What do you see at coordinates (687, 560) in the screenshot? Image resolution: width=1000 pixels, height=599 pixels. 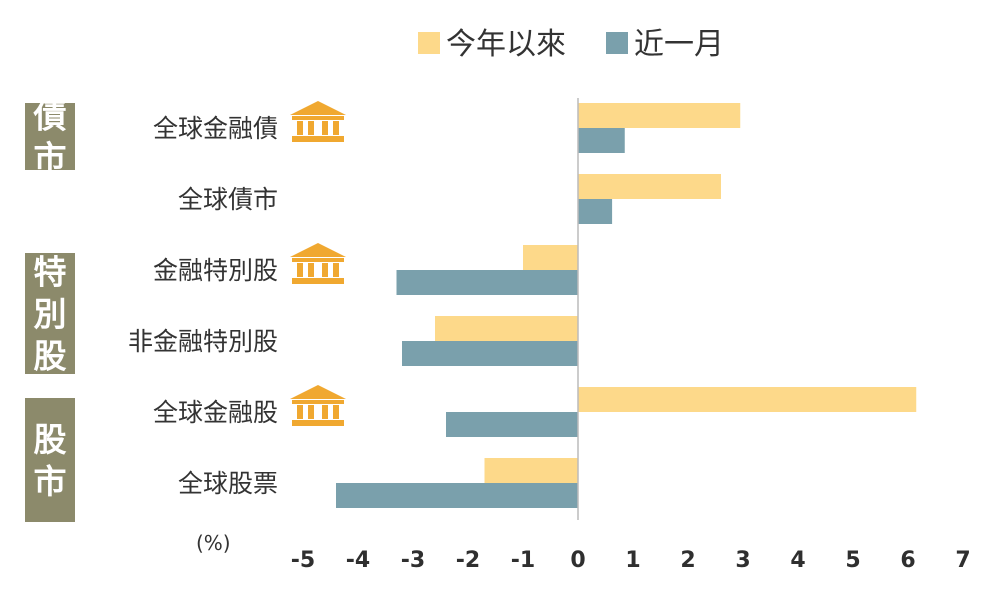 I see `x-tick-label: 2` at bounding box center [687, 560].